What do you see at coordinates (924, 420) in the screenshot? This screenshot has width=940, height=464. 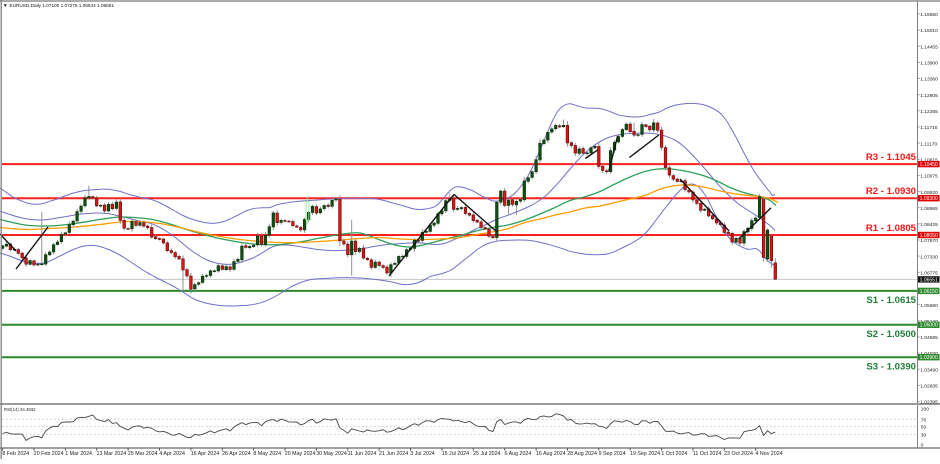 I see `svg-text: 70` at bounding box center [924, 420].